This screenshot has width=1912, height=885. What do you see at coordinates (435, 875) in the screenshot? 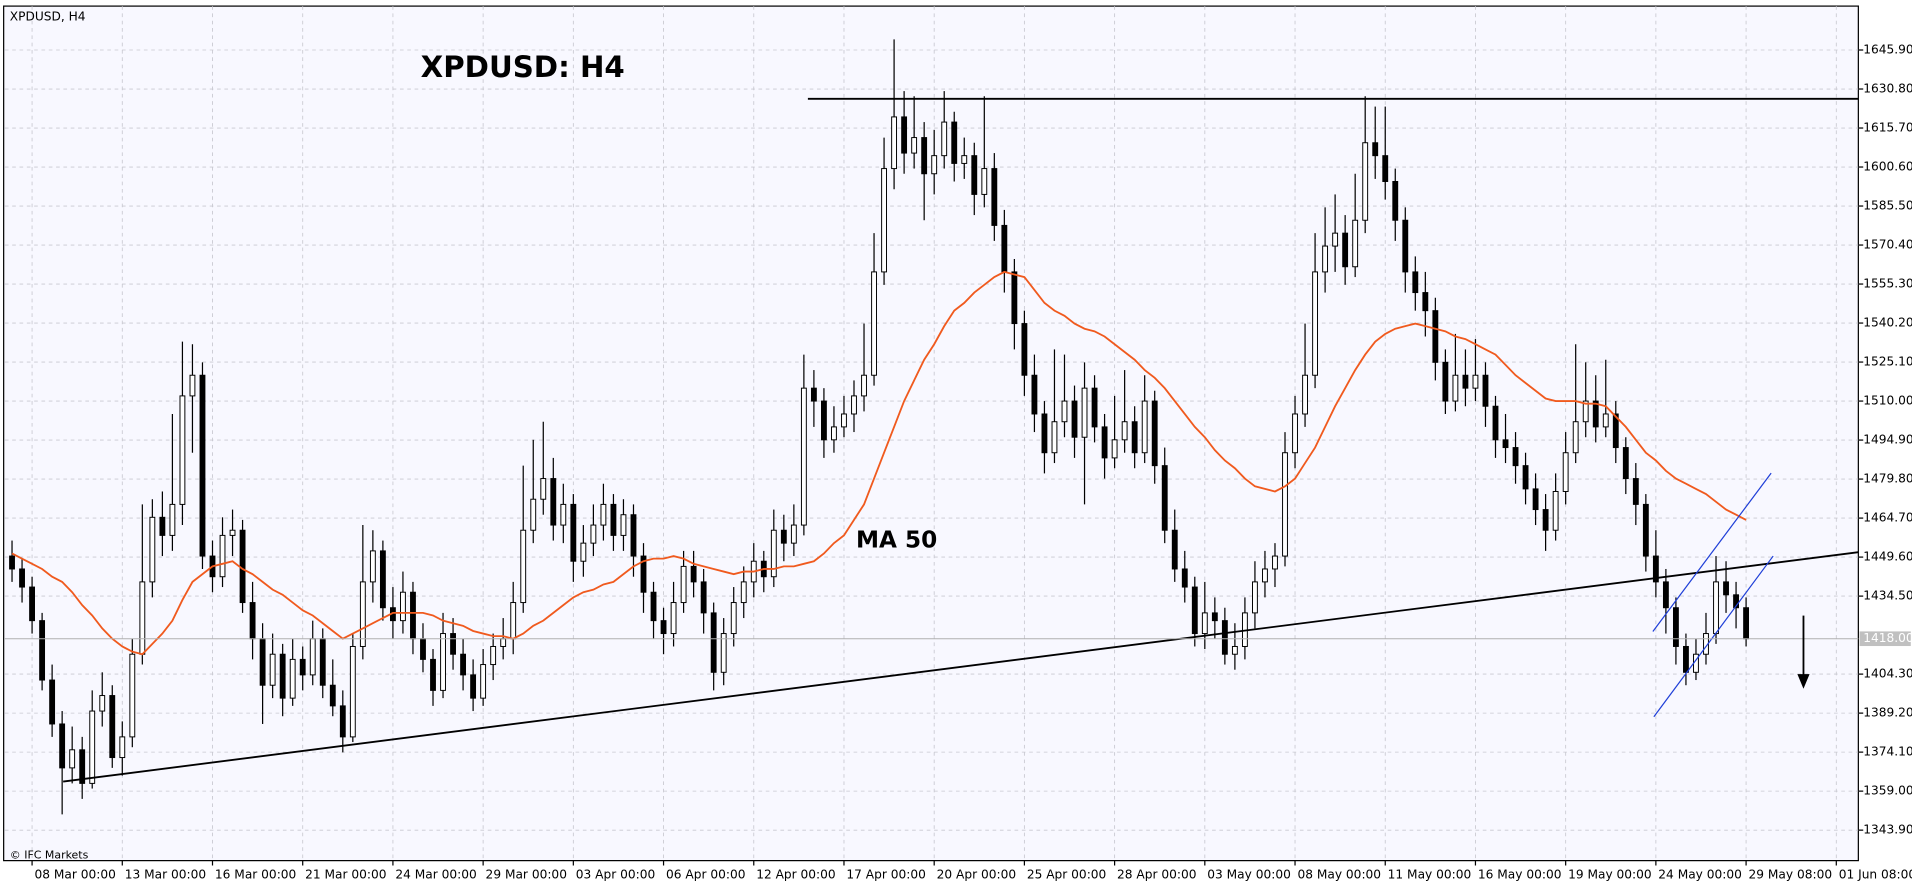
I see `x-tick-label: 24 Mar 00:00` at bounding box center [435, 875].